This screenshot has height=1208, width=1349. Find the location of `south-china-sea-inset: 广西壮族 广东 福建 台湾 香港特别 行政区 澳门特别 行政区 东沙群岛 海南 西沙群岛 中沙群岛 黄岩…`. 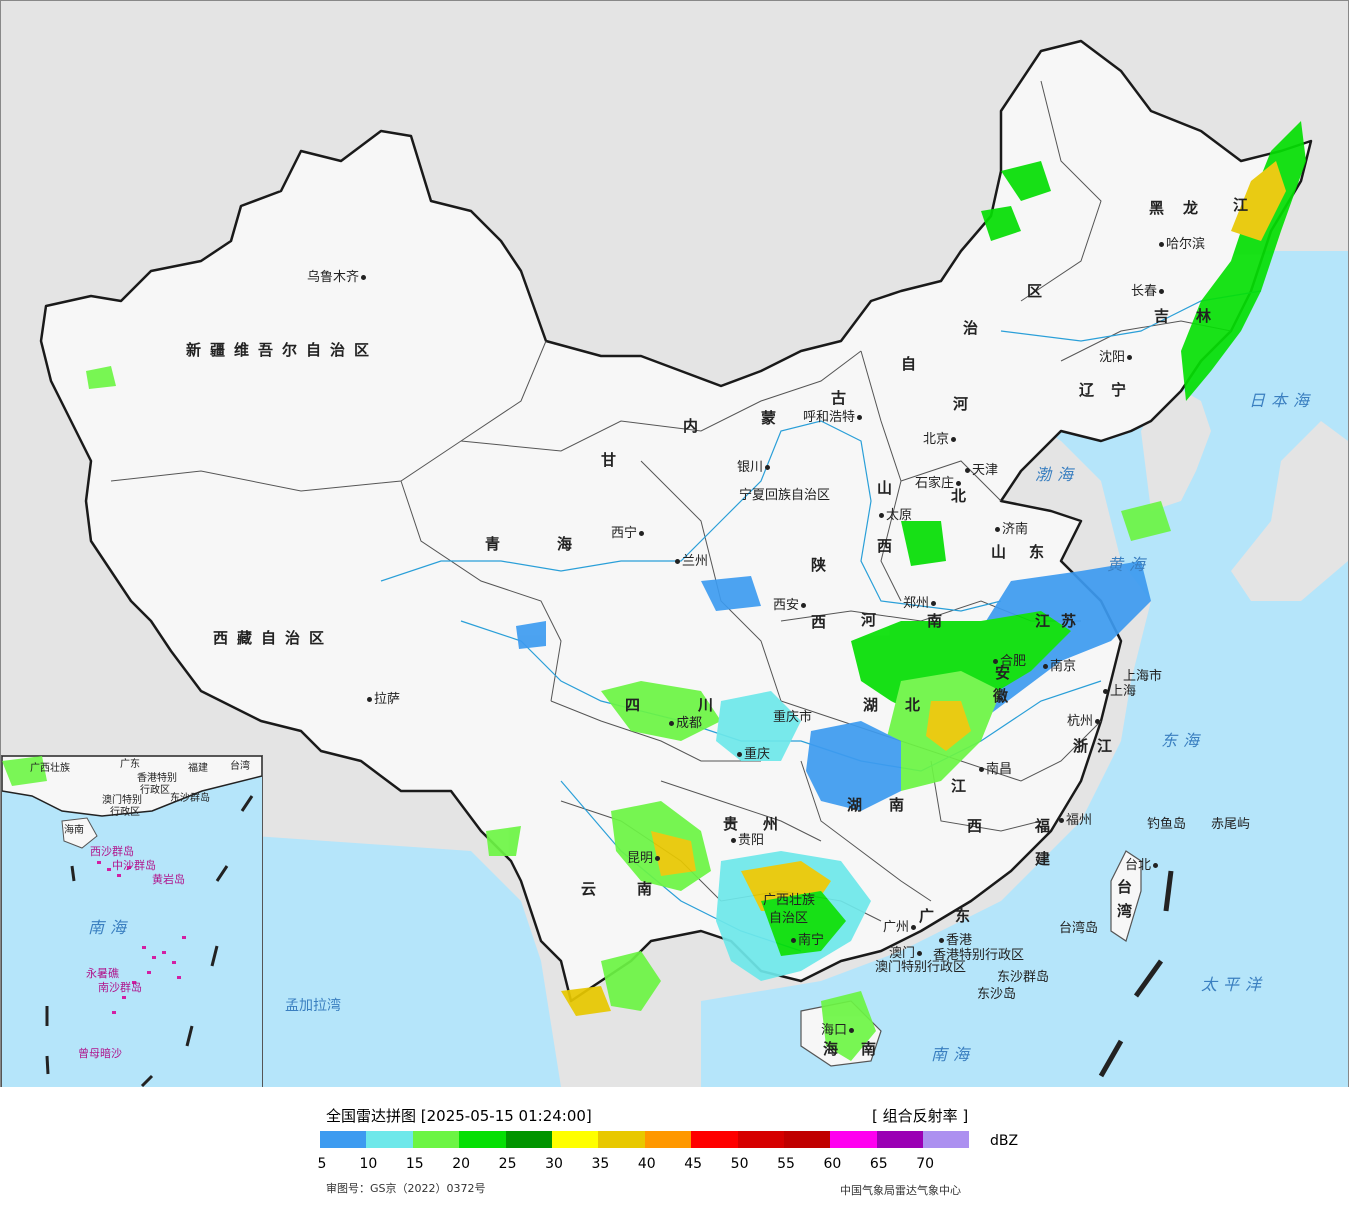

south-china-sea-inset: 广西壮族 广东 福建 台湾 香港特别 行政区 澳门特别 行政区 东沙群岛 海南 西沙群岛 中沙群岛 黄岩… is located at coordinates (132, 921).